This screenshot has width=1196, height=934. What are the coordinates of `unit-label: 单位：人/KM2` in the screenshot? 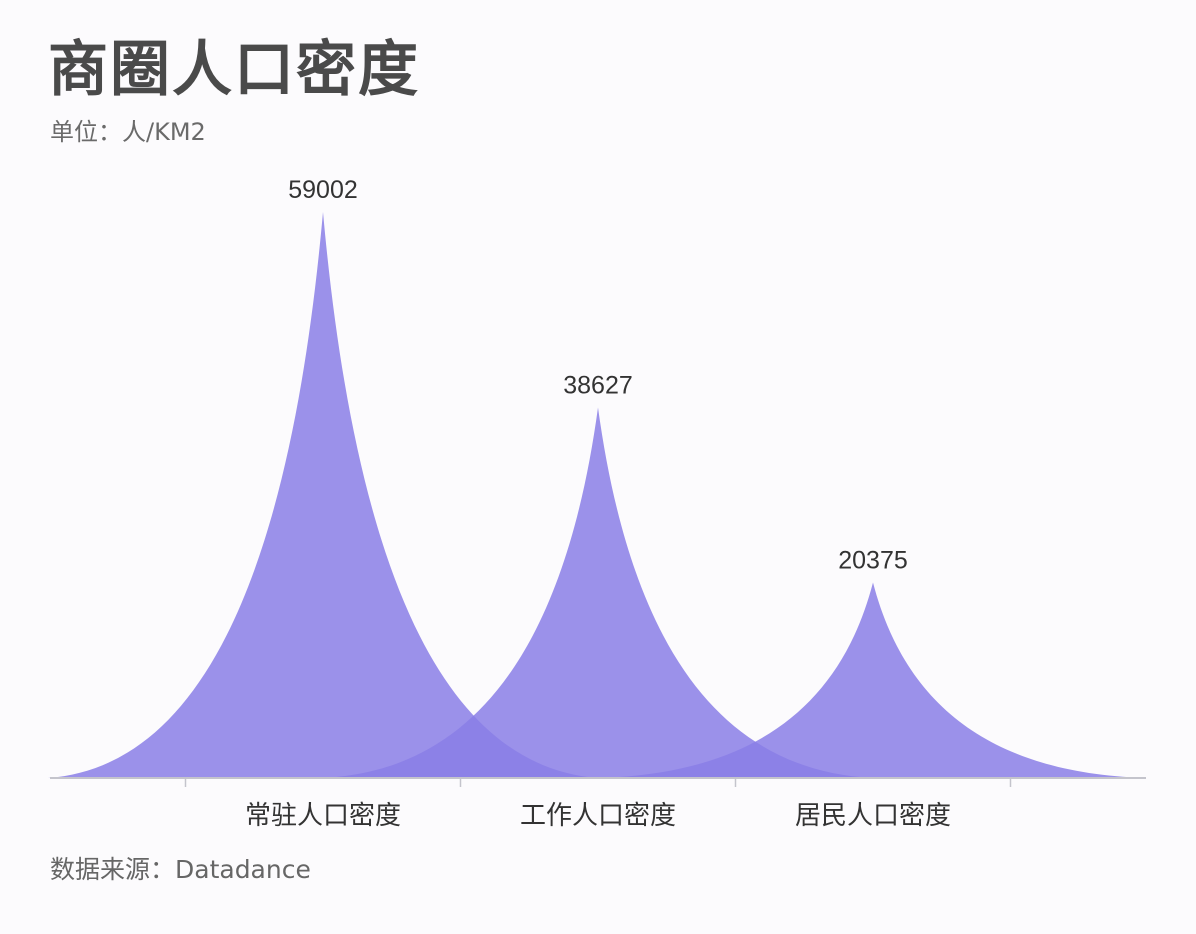 It's located at (128, 132).